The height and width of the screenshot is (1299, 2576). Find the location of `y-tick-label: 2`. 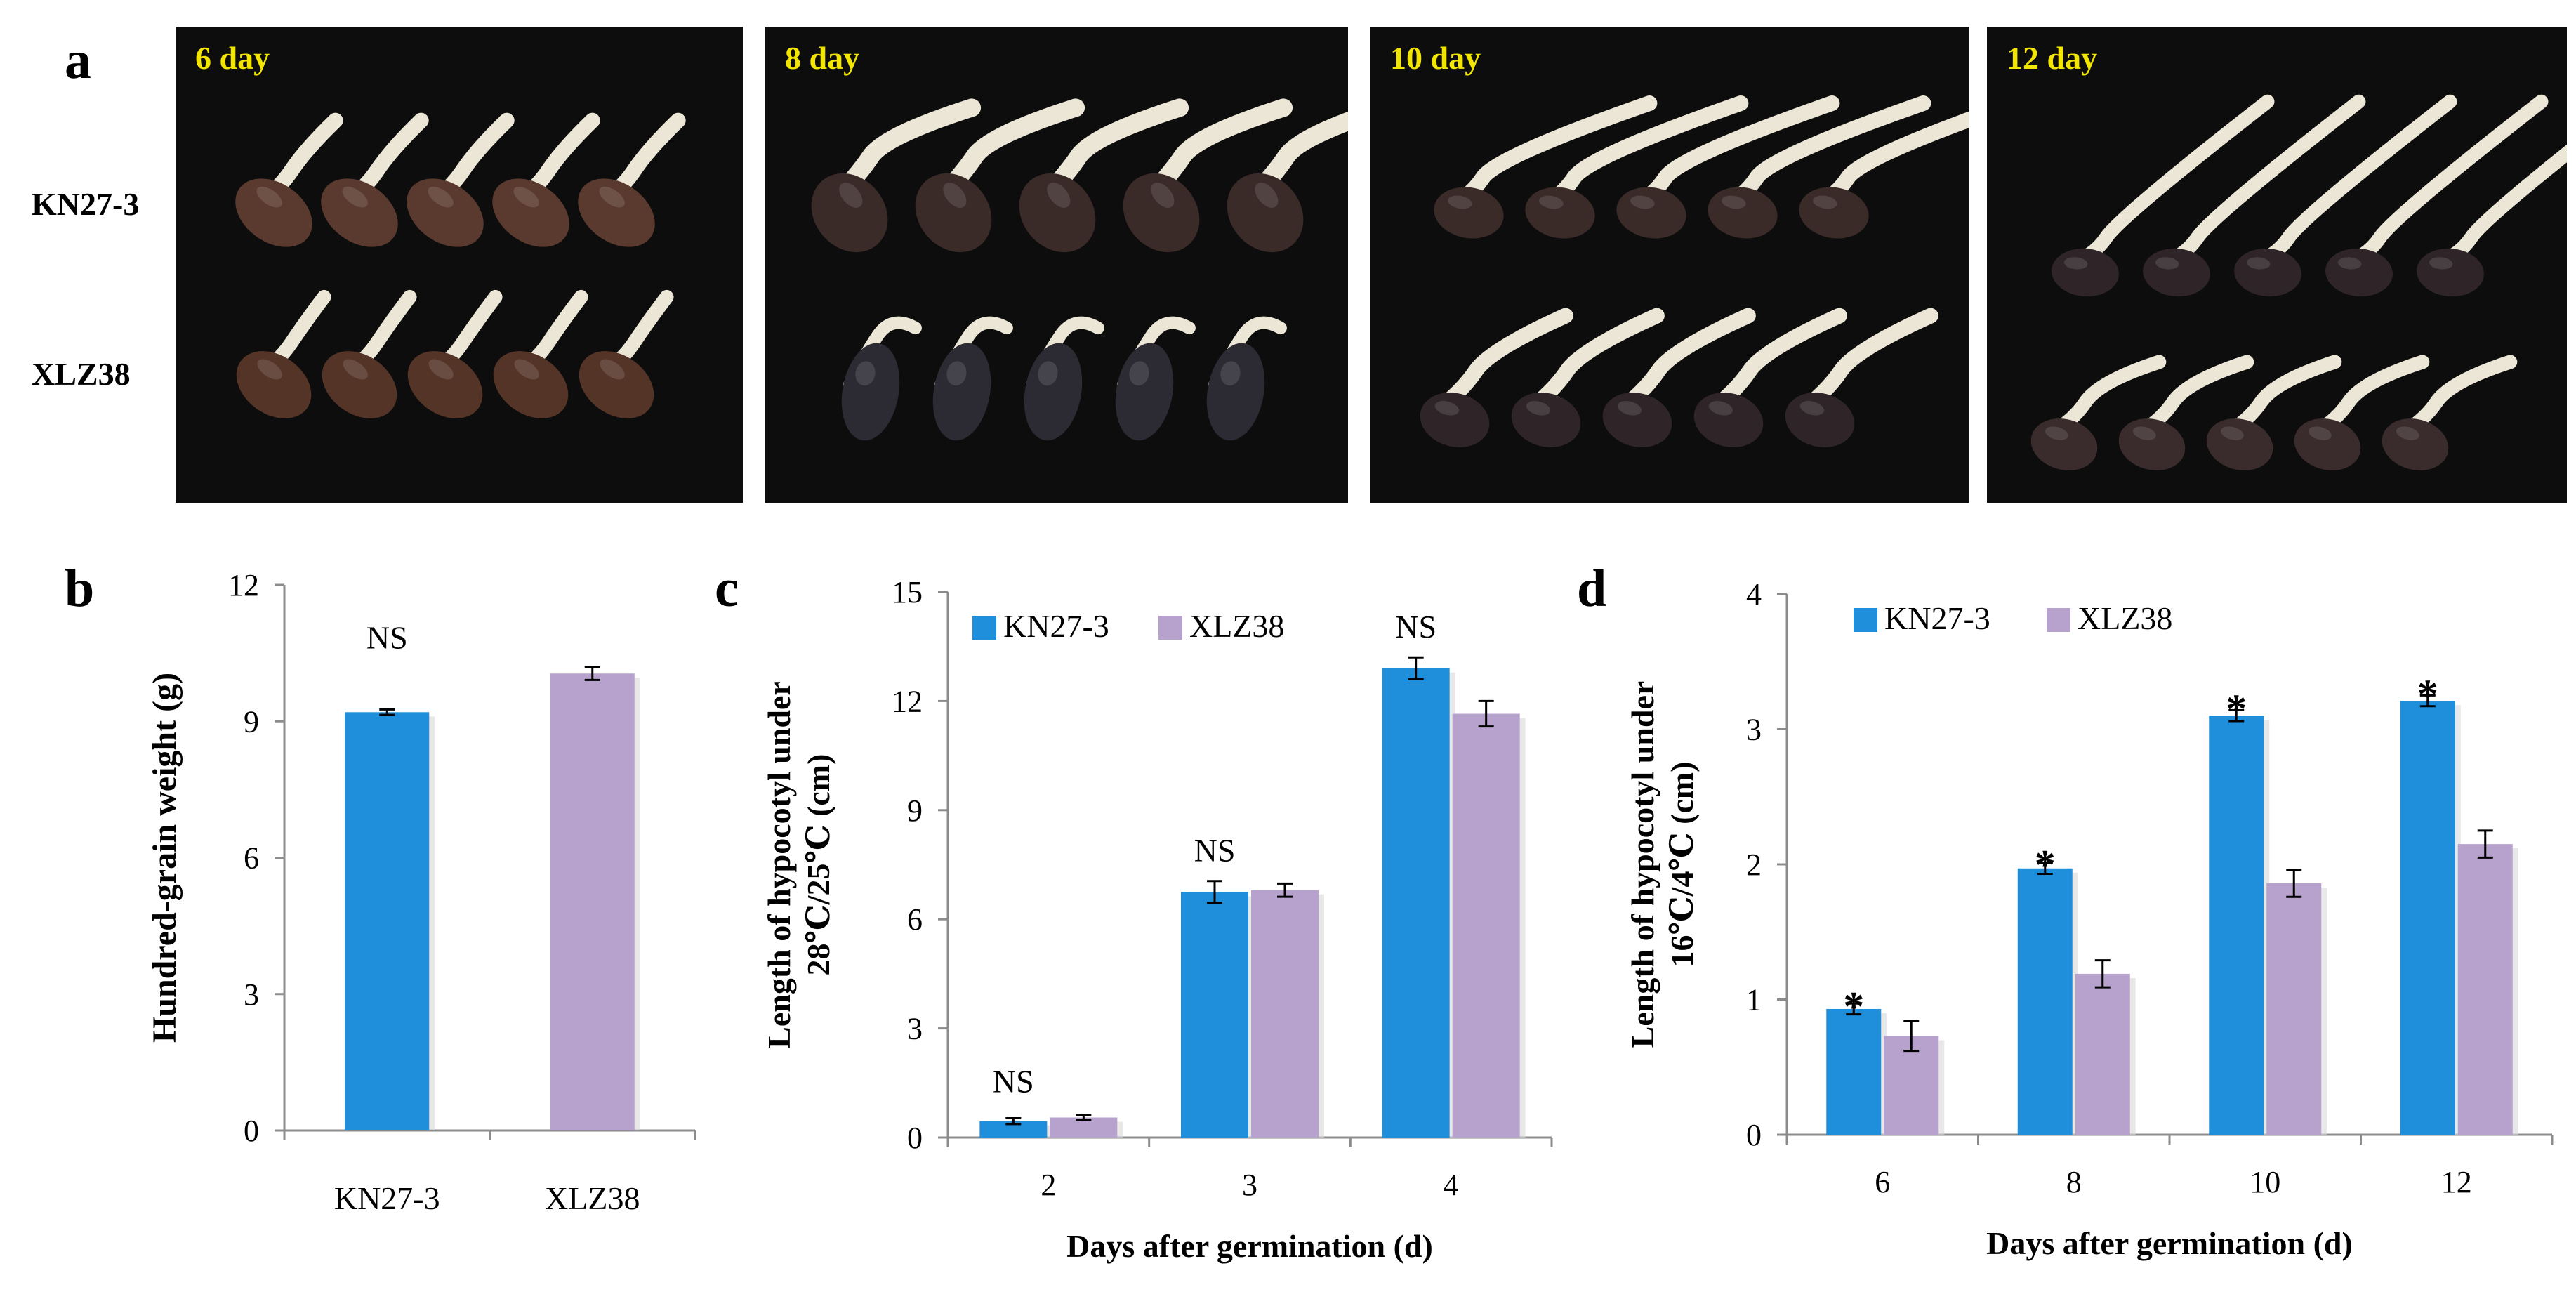

y-tick-label: 2 is located at coordinates (1754, 865).